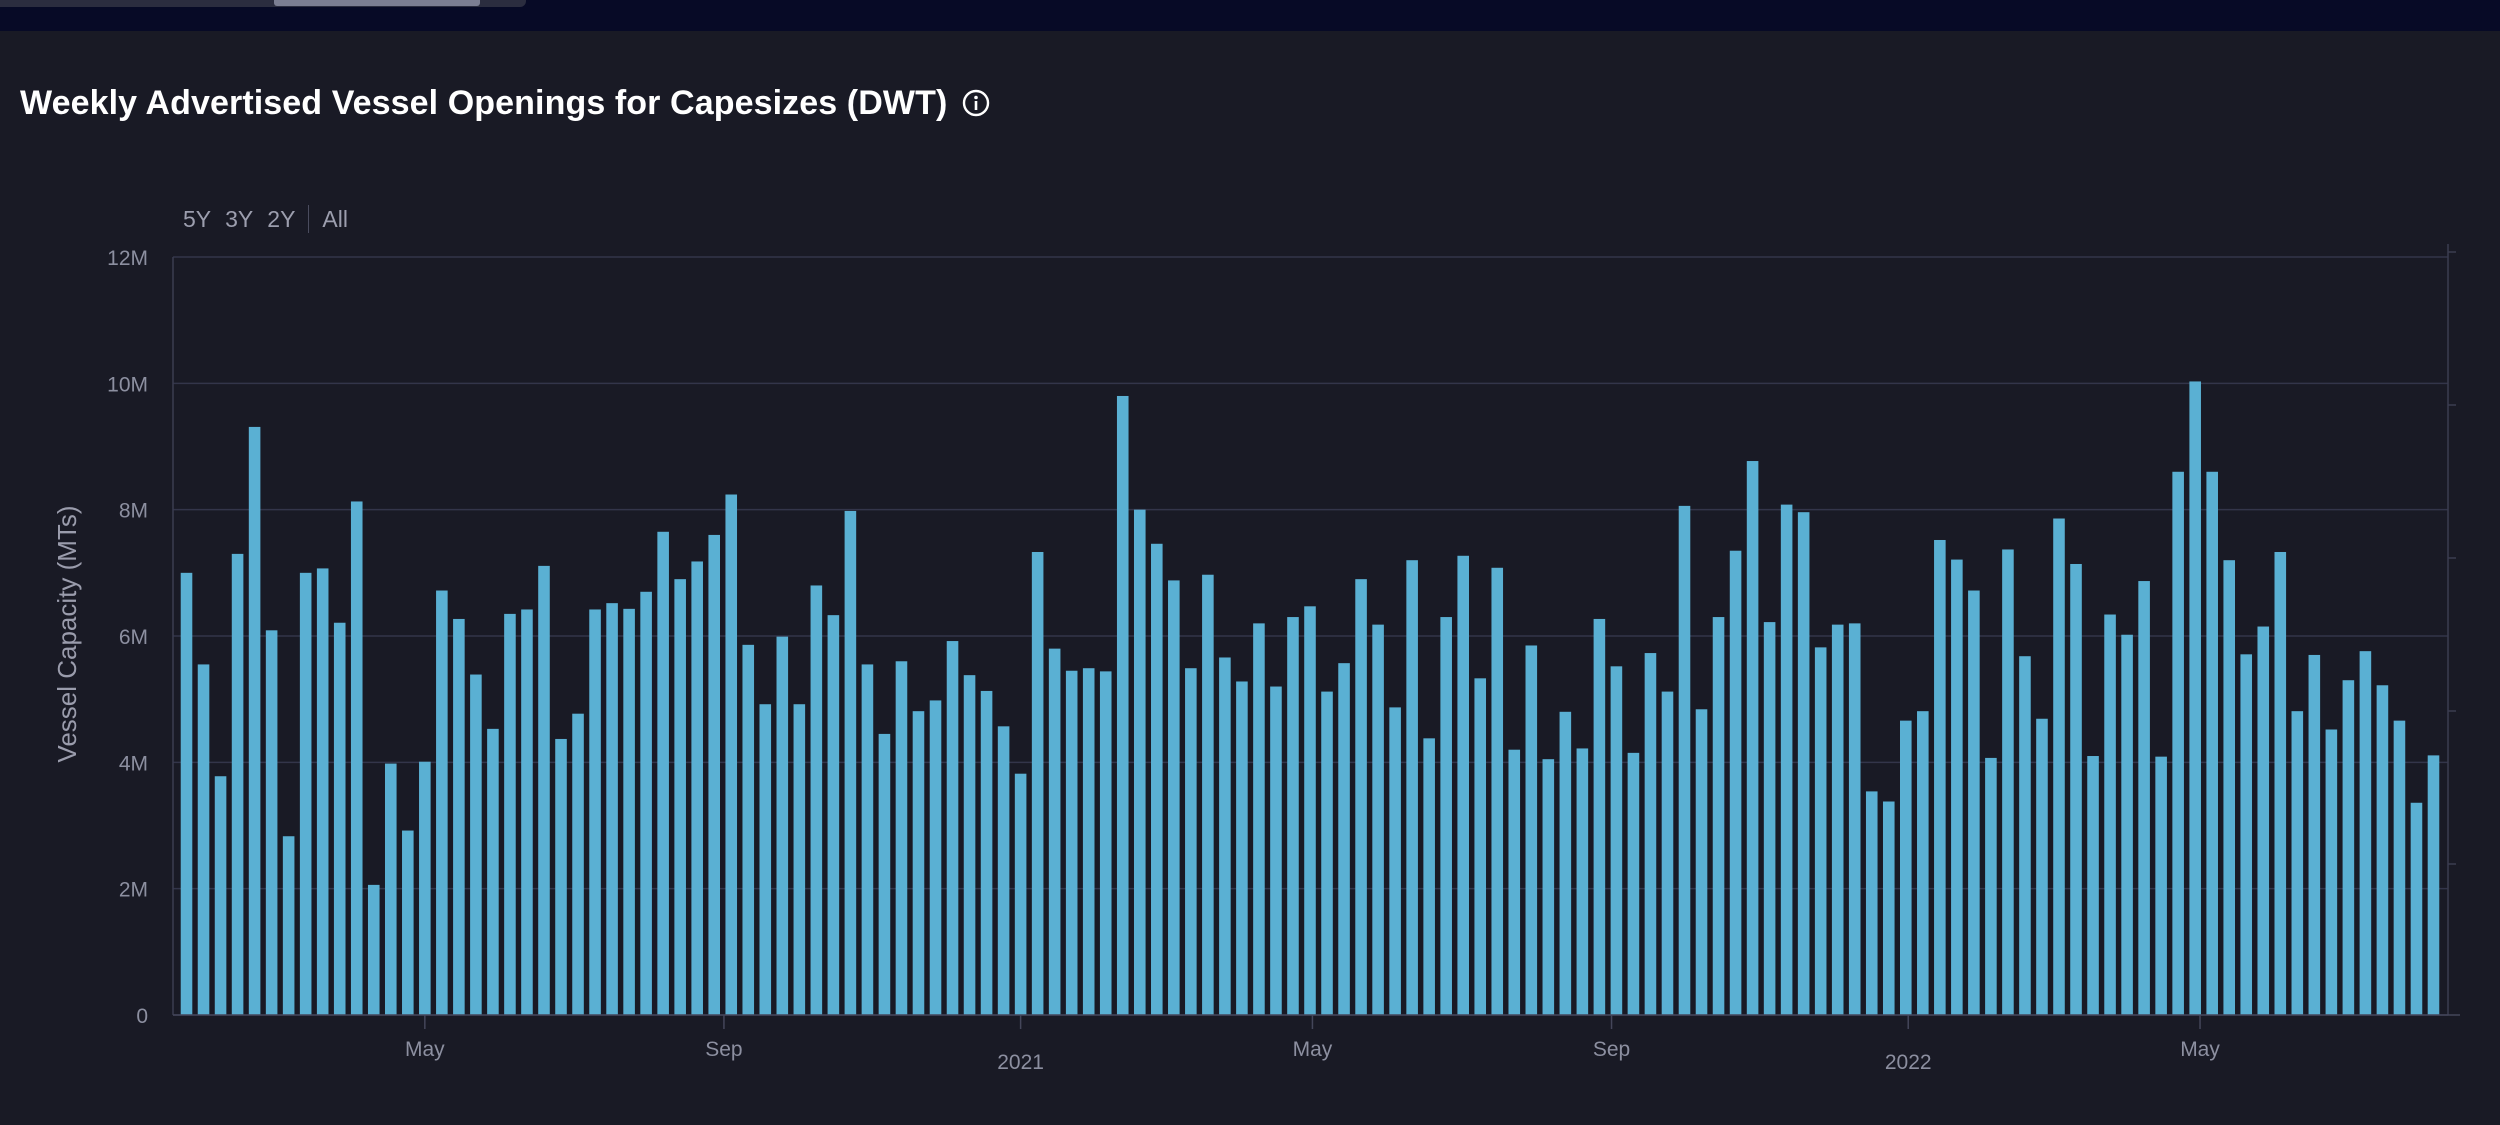 This screenshot has height=1125, width=2500. What do you see at coordinates (197, 218) in the screenshot?
I see `range-button-5y: 5Y` at bounding box center [197, 218].